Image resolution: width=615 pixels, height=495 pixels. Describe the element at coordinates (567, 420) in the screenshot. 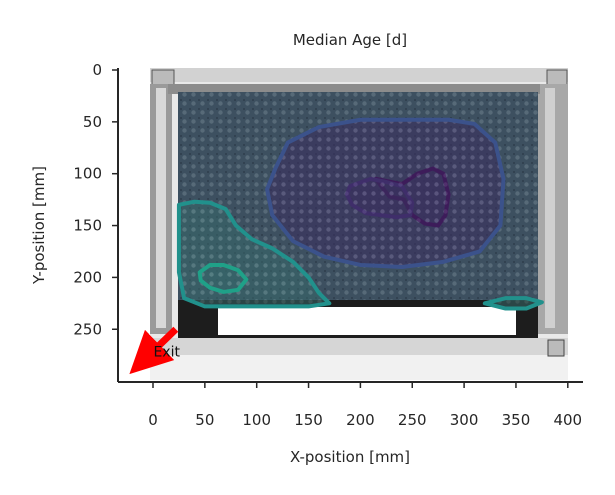

I see `x-tick-label: 400` at that location.